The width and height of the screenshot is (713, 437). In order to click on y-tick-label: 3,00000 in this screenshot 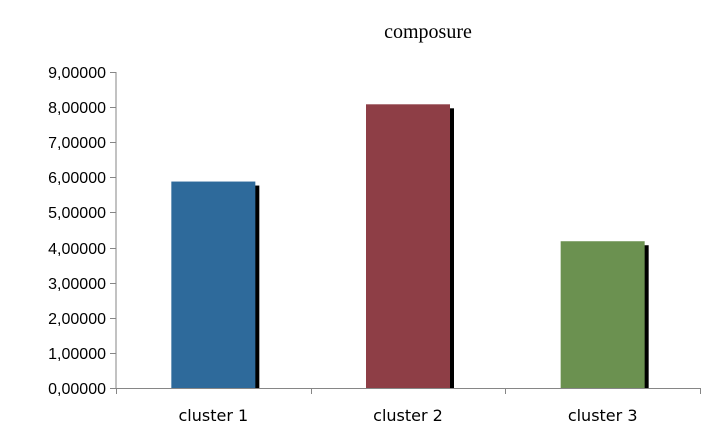, I will do `click(77, 284)`.